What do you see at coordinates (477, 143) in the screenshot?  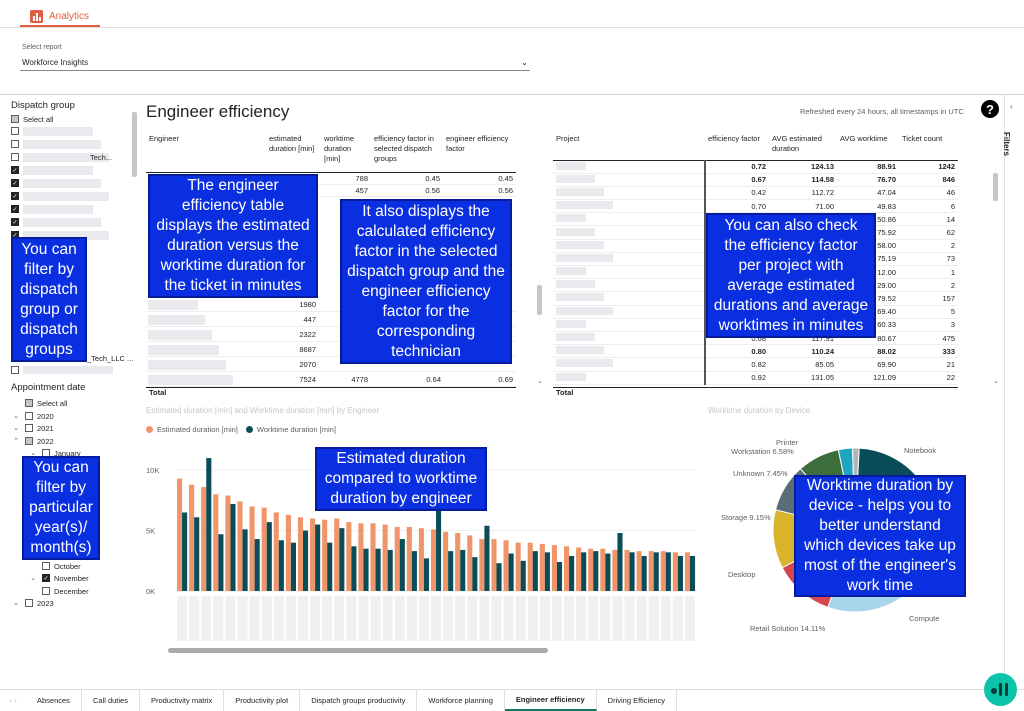 I see `column-header: engineer efficiency factor` at bounding box center [477, 143].